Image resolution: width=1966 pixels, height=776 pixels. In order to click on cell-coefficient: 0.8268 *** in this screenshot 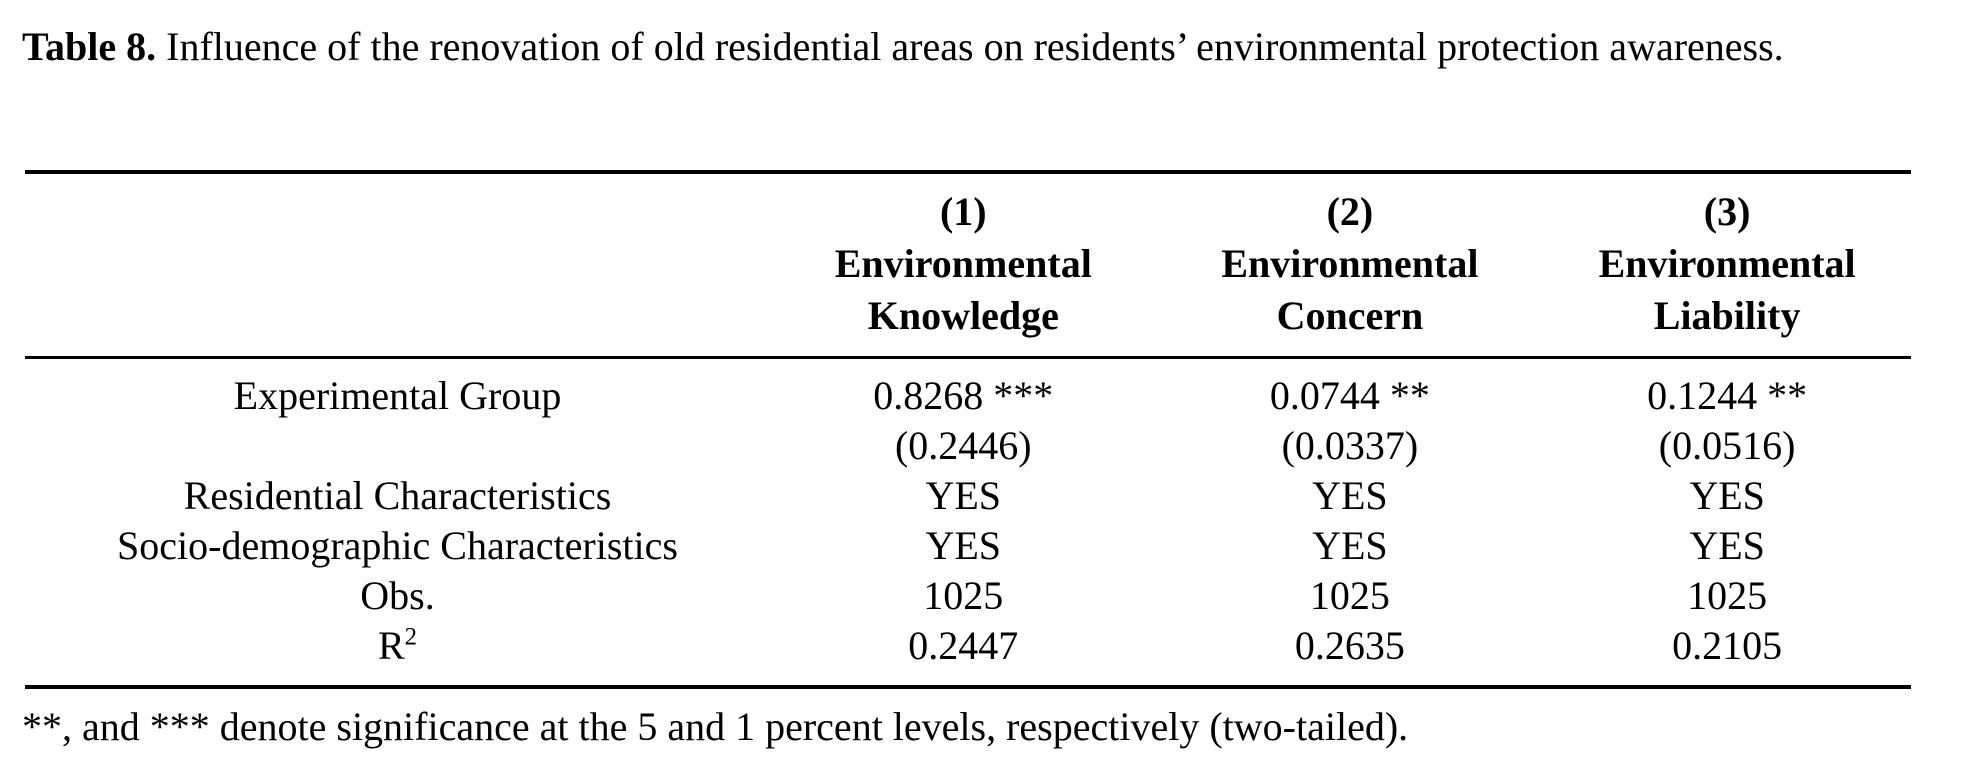, I will do `click(963, 395)`.